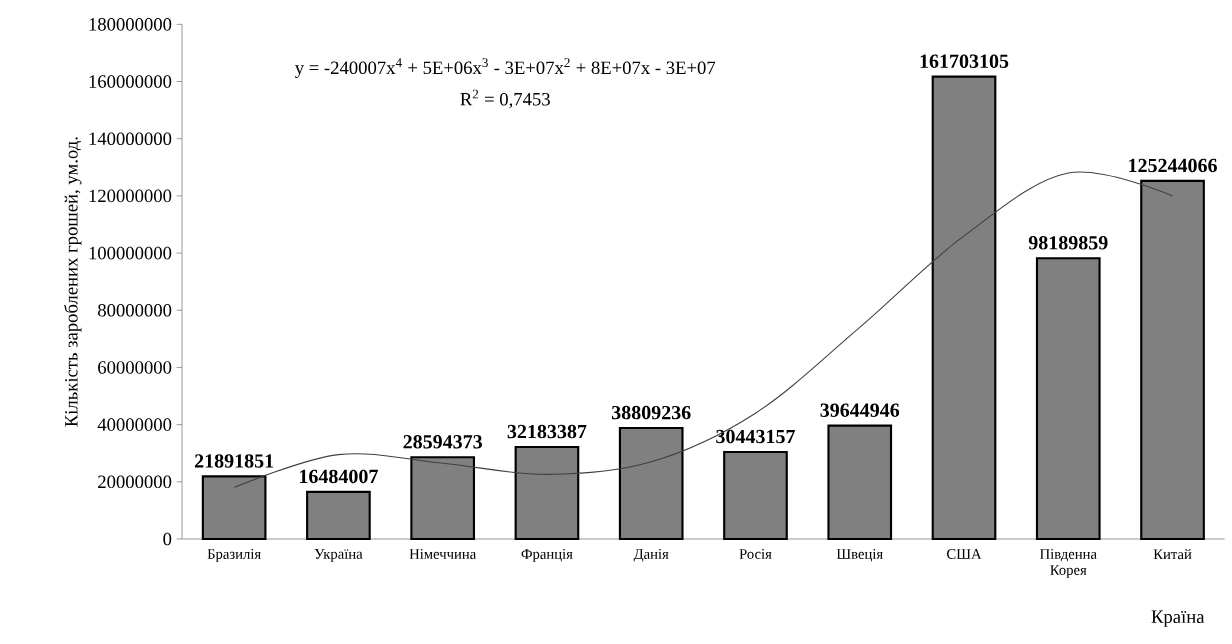  I want to click on y-tick-label: 40000000, so click(134, 424).